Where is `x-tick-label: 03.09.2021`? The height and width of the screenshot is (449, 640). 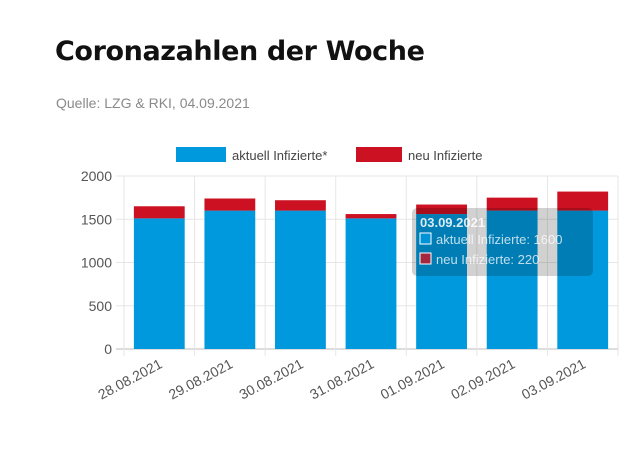
x-tick-label: 03.09.2021 is located at coordinates (554, 378).